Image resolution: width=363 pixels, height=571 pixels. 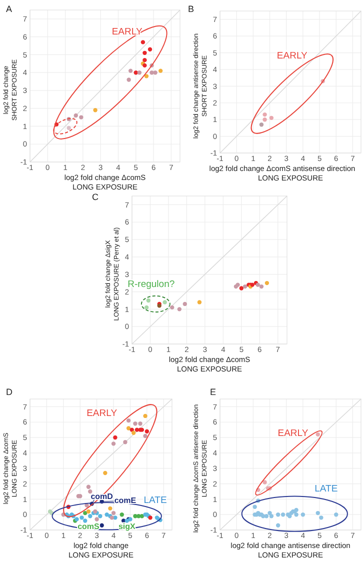 I want to click on chart-title: D, so click(x=9, y=392).